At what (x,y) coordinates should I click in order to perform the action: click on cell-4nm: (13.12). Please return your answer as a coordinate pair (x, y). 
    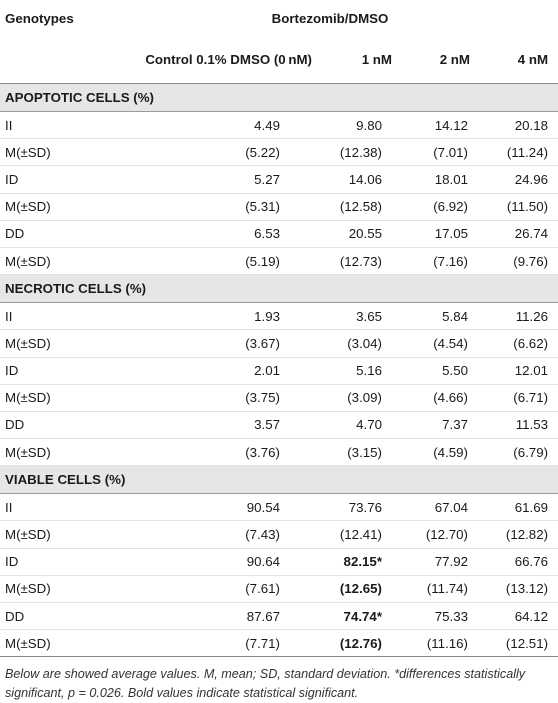
    Looking at the image, I should click on (521, 589).